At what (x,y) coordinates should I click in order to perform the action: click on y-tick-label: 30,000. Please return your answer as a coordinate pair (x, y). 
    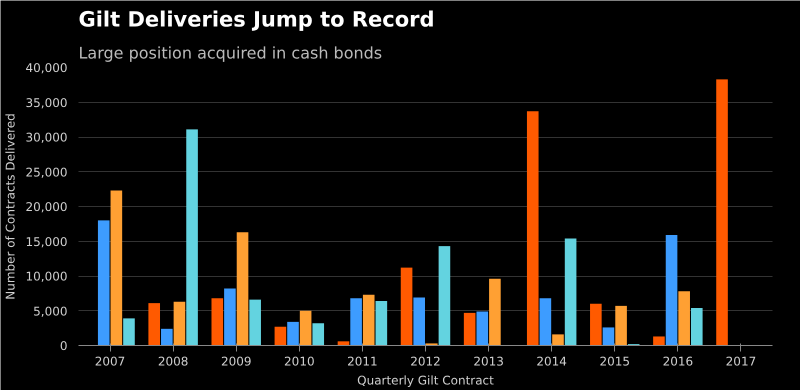
    Looking at the image, I should click on (47, 137).